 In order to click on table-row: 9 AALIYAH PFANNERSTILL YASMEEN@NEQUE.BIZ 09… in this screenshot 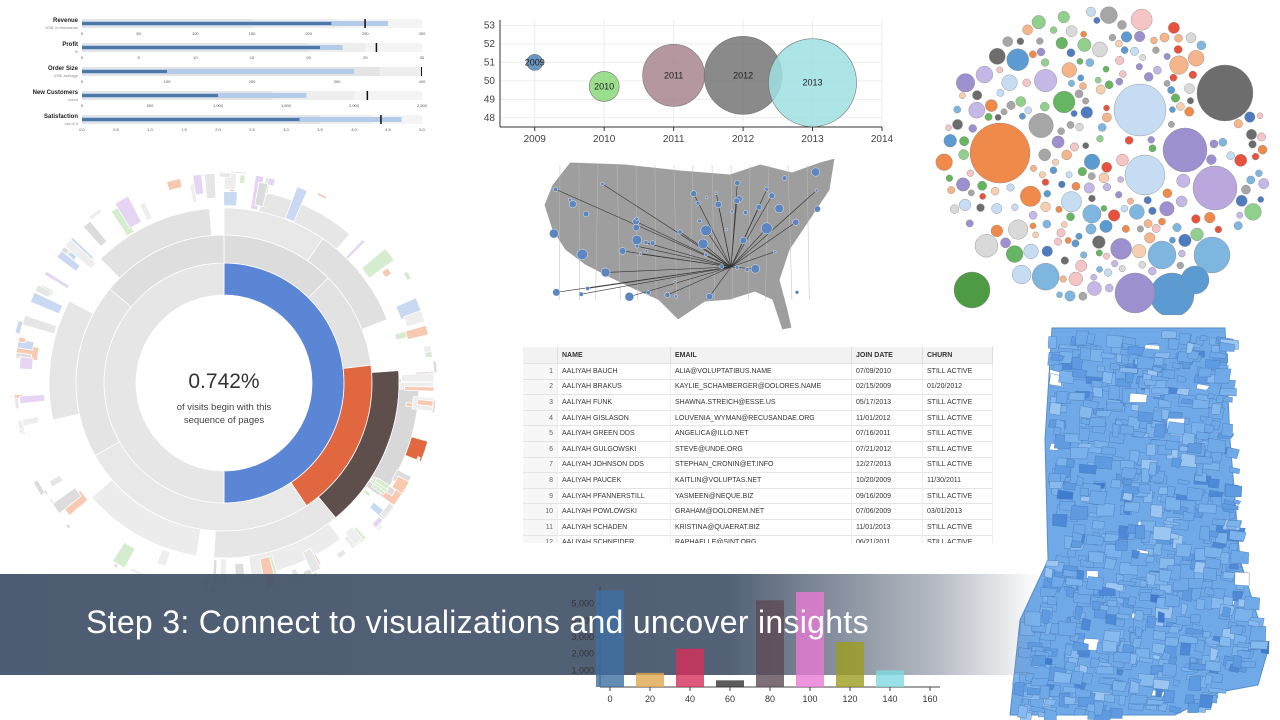, I will do `click(758, 495)`.